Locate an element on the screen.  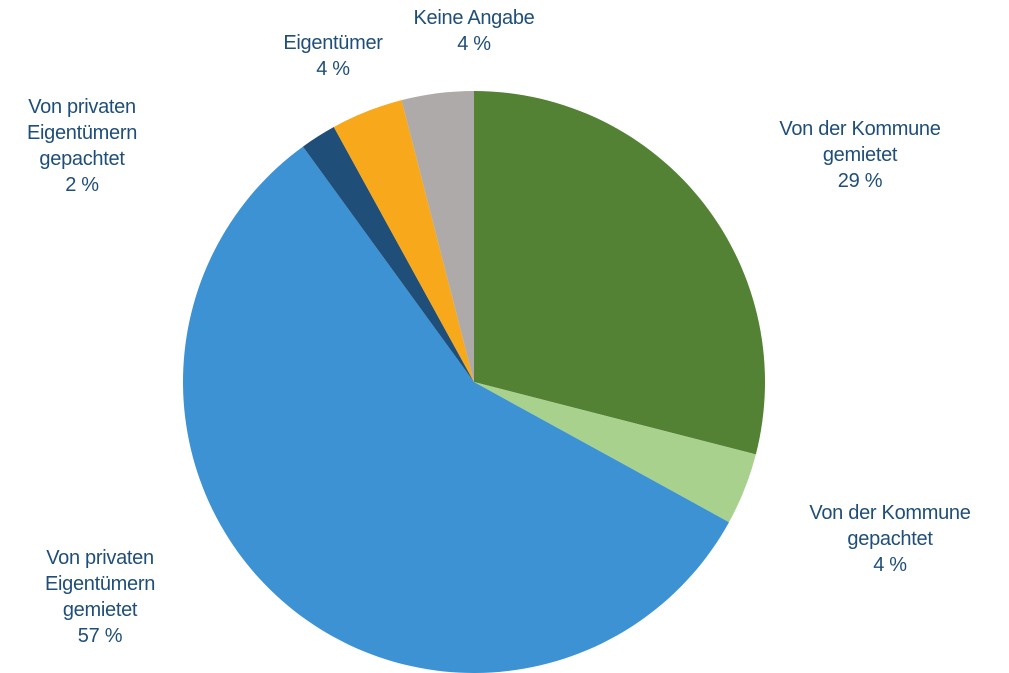
value-label: 29 % is located at coordinates (860, 181).